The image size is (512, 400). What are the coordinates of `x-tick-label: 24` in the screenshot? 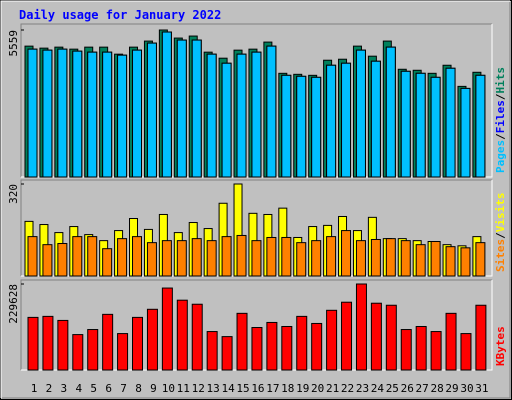 It's located at (378, 388).